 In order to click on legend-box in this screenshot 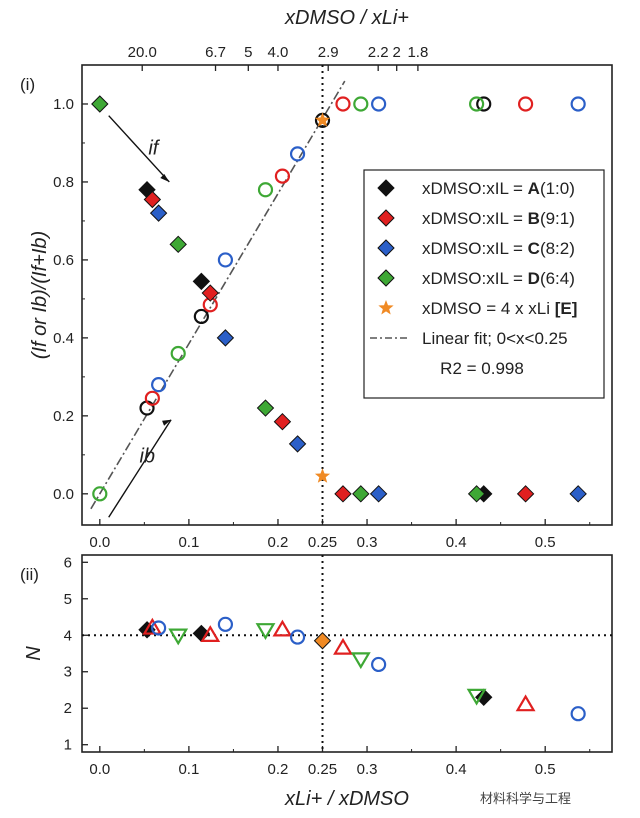, I will do `click(484, 284)`.